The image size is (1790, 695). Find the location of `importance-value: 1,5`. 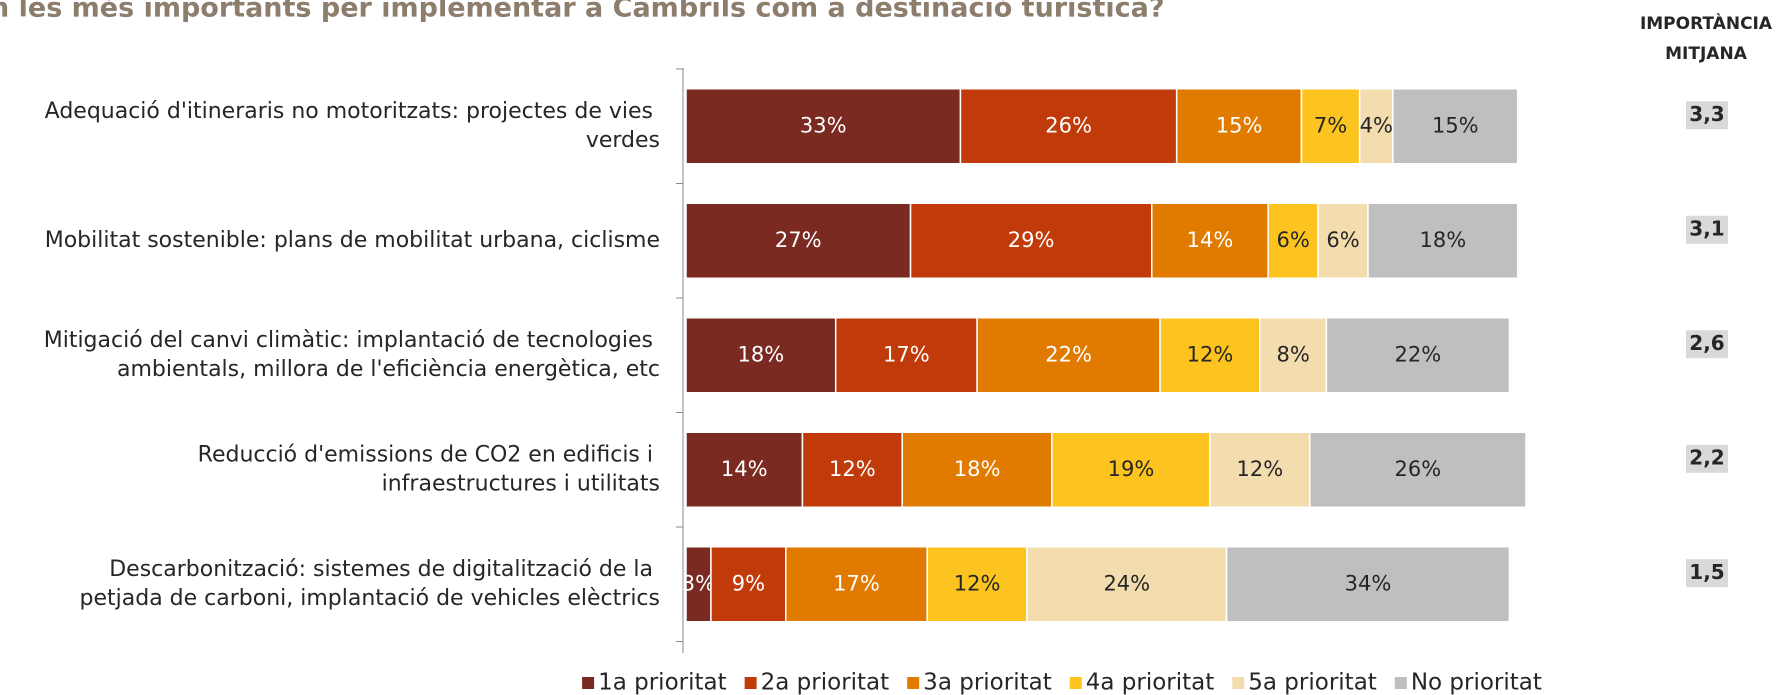

importance-value: 1,5 is located at coordinates (1706, 572).